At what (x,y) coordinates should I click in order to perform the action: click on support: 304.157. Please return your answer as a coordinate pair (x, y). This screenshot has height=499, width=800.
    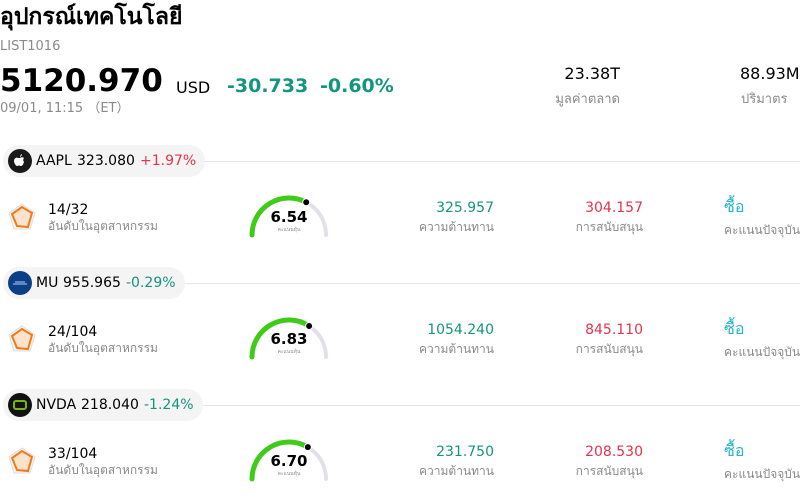
    Looking at the image, I should click on (614, 208).